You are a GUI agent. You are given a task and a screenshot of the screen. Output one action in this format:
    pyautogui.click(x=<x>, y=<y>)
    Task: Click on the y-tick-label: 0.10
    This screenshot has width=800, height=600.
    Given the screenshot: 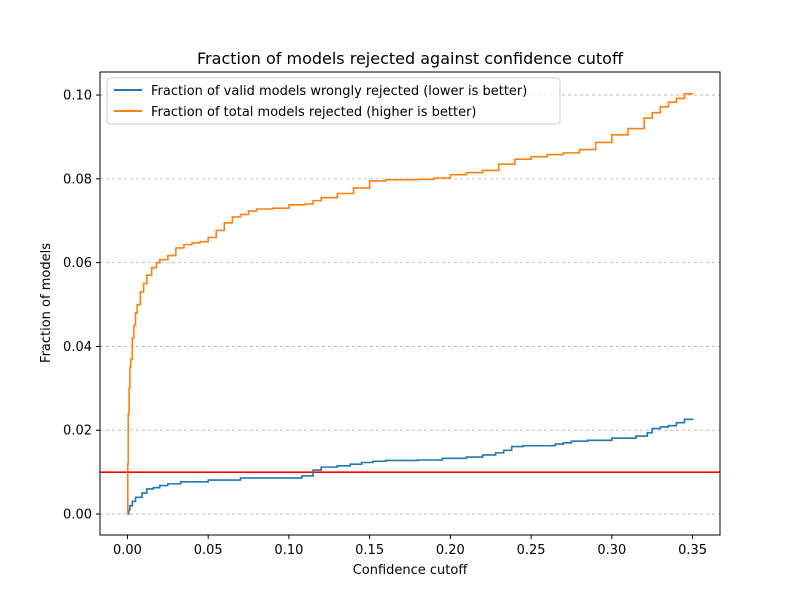 What is the action you would take?
    pyautogui.click(x=77, y=96)
    